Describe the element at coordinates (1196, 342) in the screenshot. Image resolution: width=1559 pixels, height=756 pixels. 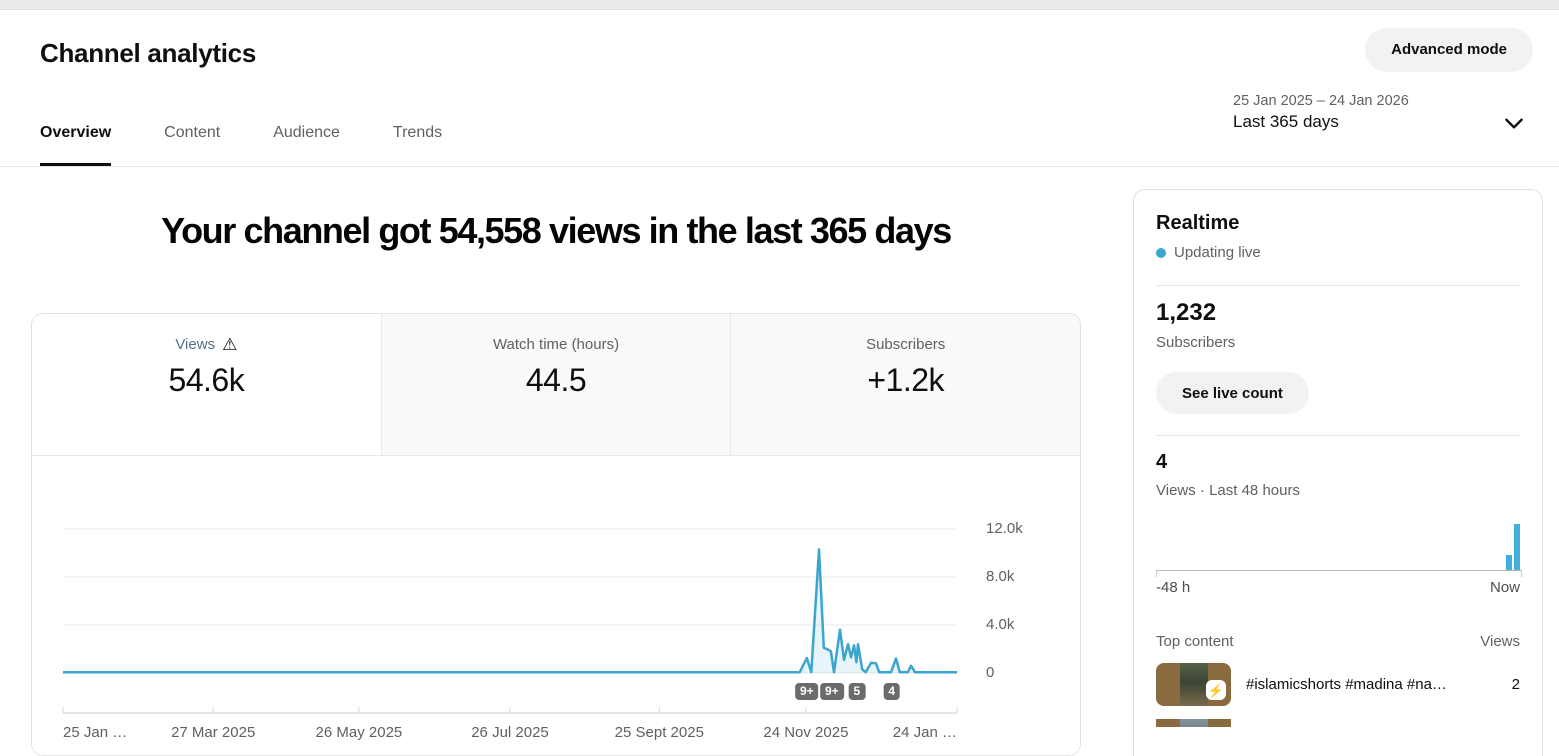
I see `realtime-subscribers-label: Subscribers` at that location.